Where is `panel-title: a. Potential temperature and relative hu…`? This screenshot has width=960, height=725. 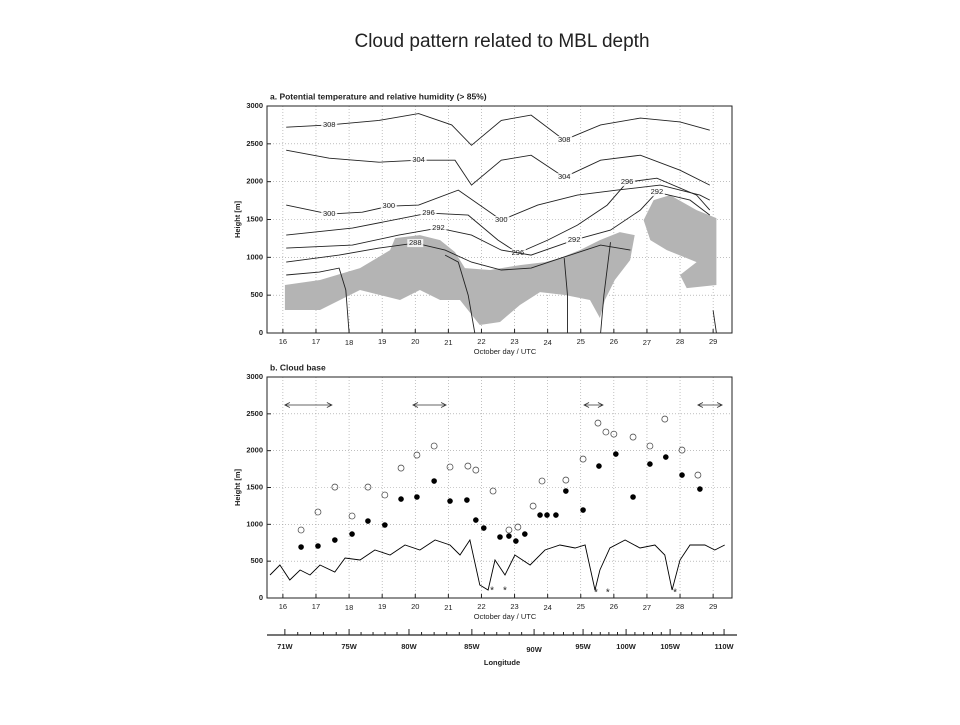
panel-title: a. Potential temperature and relative hu… is located at coordinates (378, 96).